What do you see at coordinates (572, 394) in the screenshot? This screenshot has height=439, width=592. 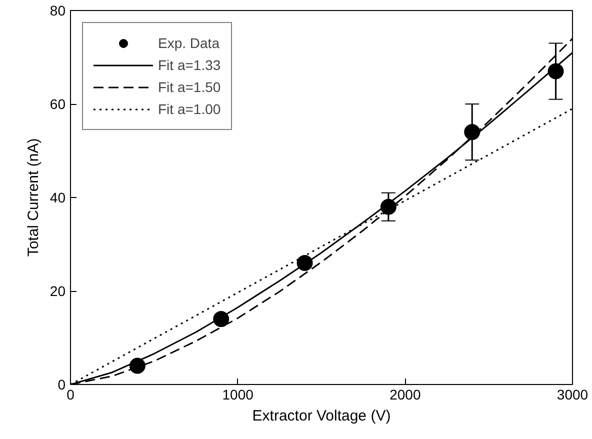 I see `x-tick-label: 3000` at bounding box center [572, 394].